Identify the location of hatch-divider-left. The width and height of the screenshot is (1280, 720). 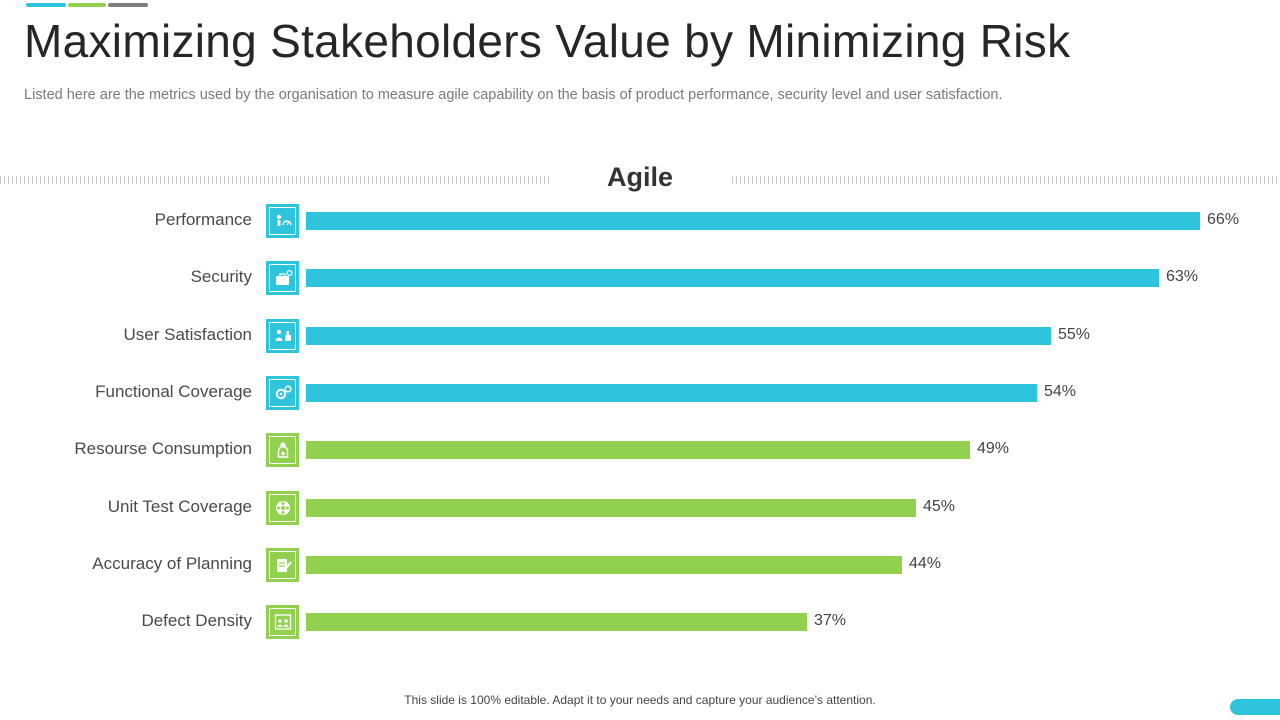
(275, 180).